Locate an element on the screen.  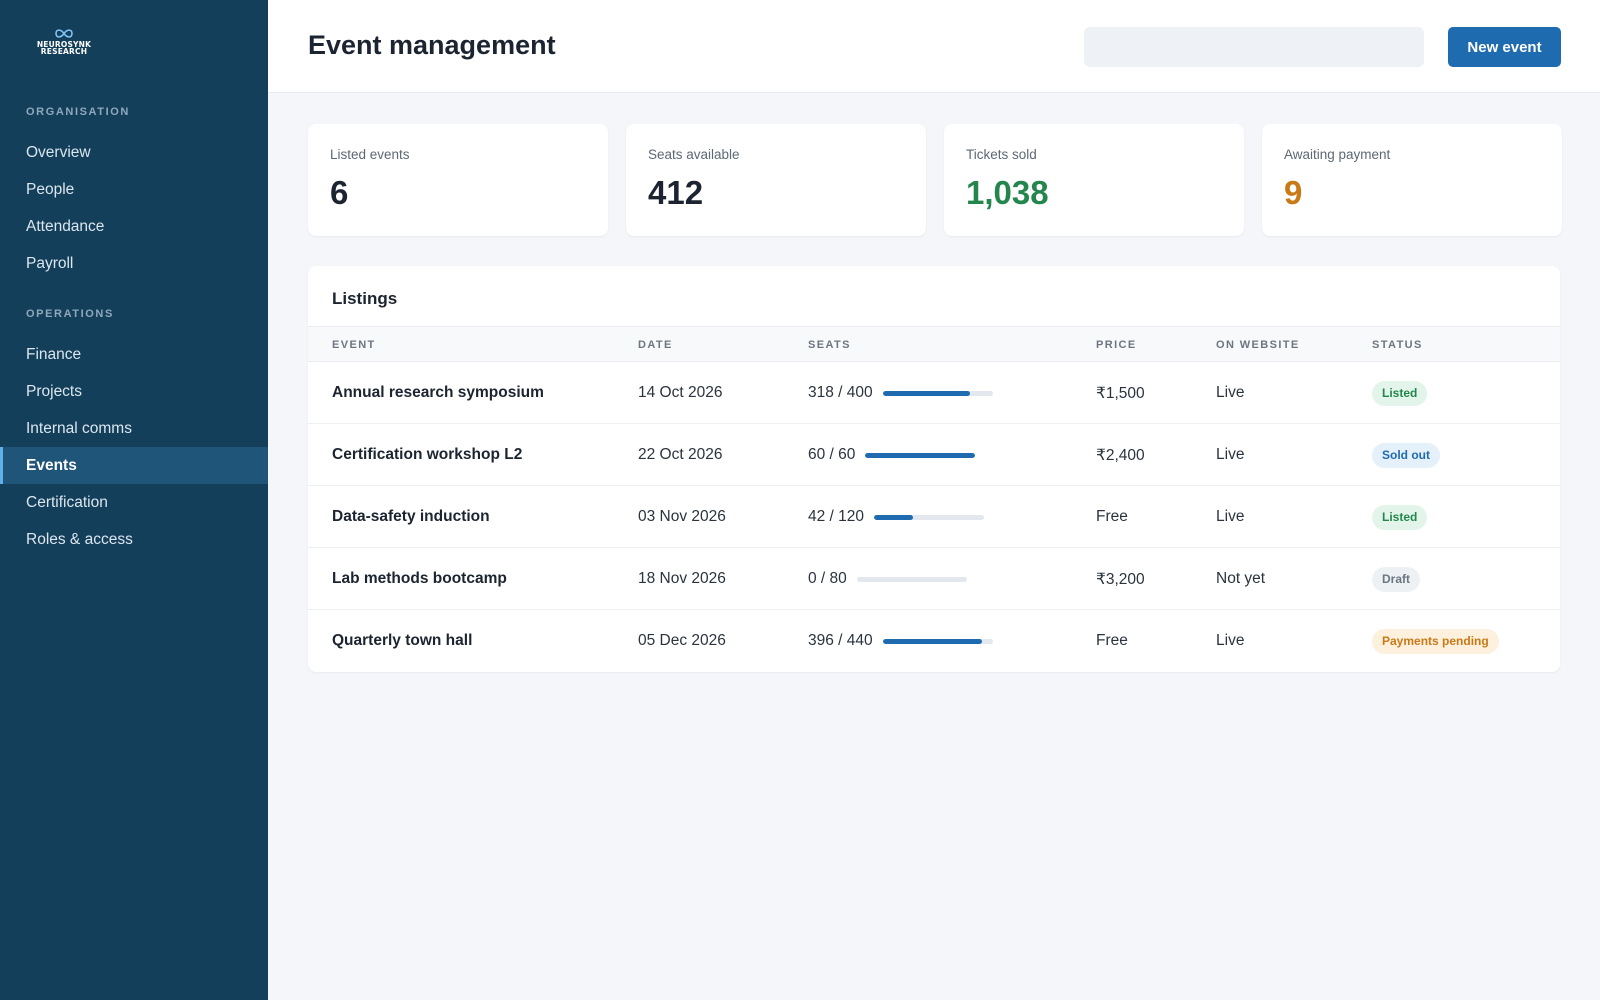
sidebar-item-finance: Finance is located at coordinates (54, 354).